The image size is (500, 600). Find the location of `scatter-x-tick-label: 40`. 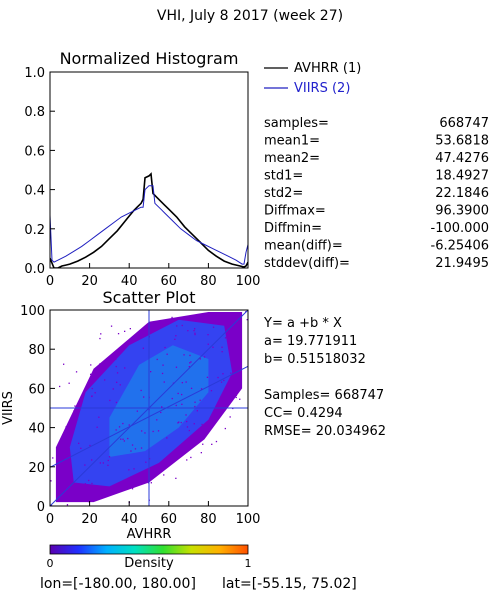

scatter-x-tick-label: 40 is located at coordinates (129, 519).